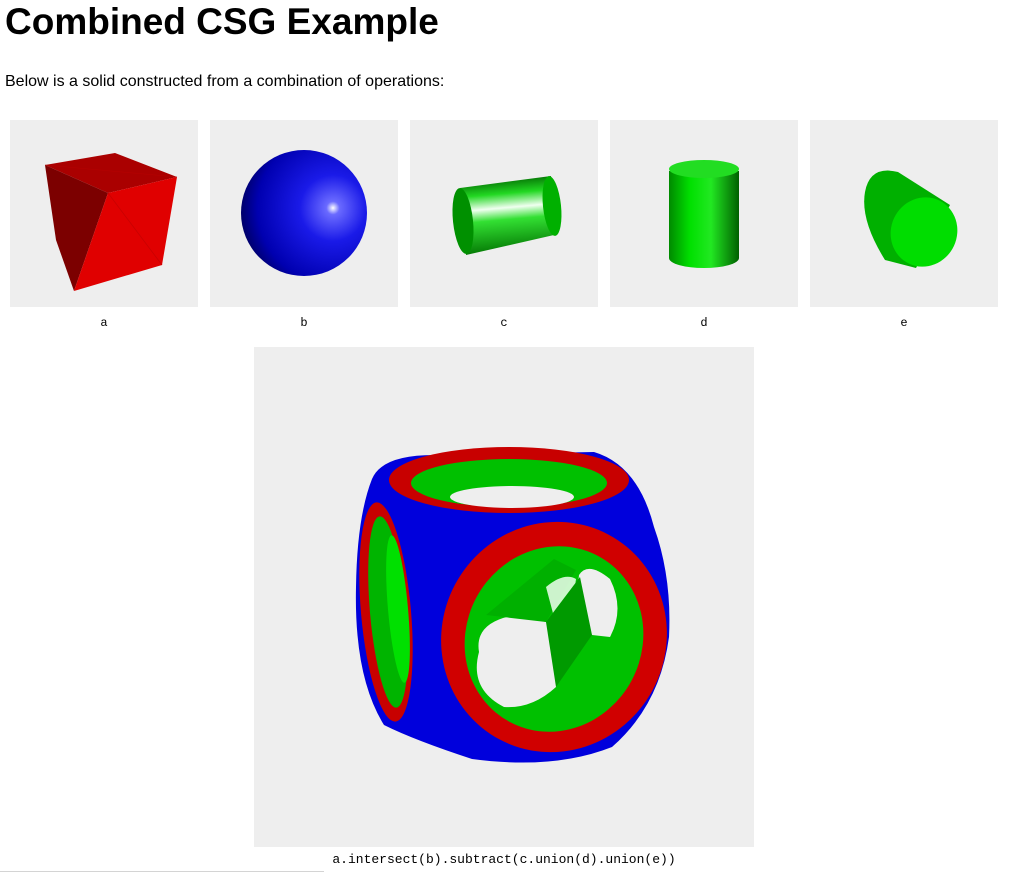 The height and width of the screenshot is (876, 1009). I want to click on sphere-render, so click(304, 213).